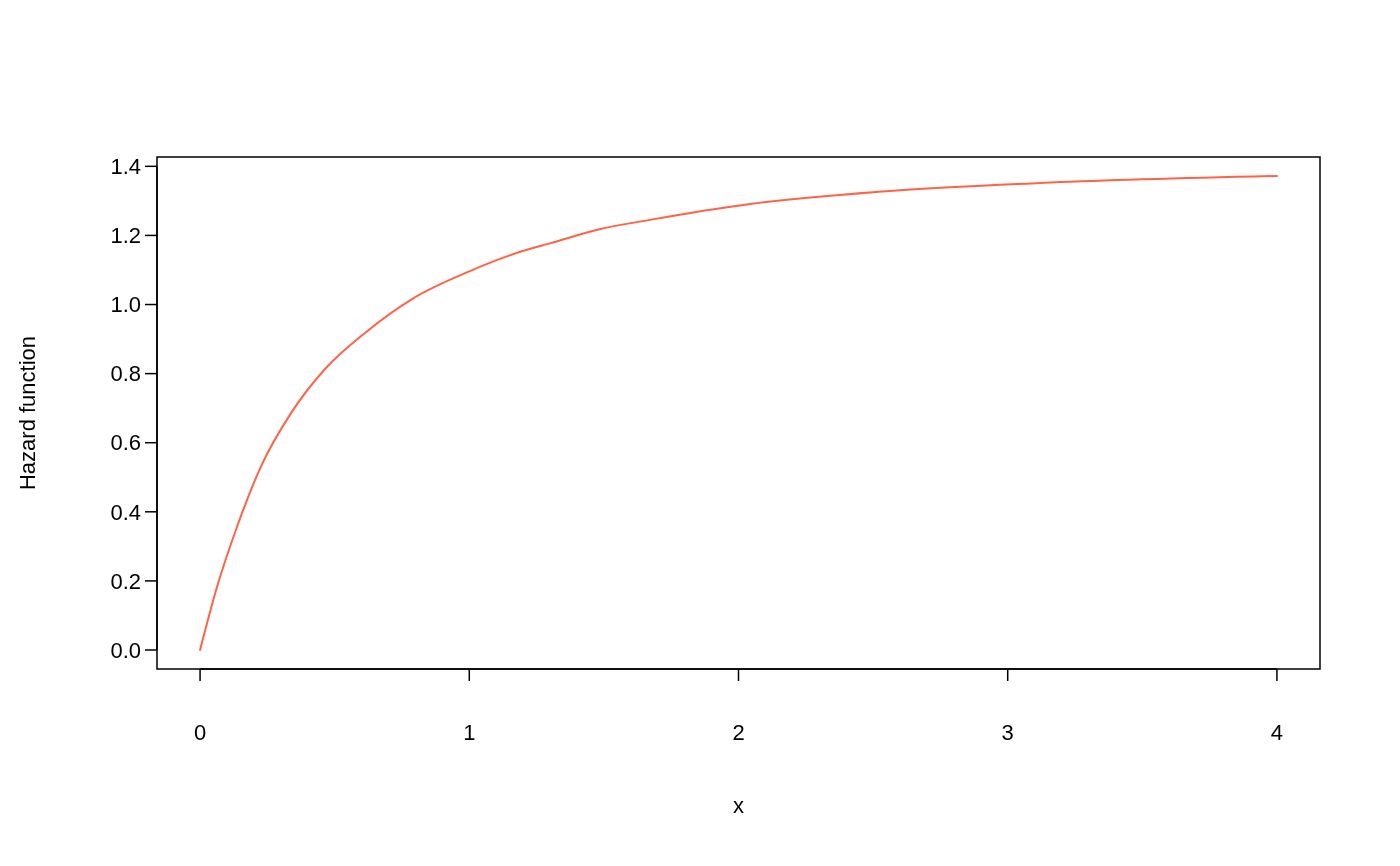 This screenshot has width=1400, height=866. Describe the element at coordinates (125, 581) in the screenshot. I see `y-tick-label: 0.2` at that location.